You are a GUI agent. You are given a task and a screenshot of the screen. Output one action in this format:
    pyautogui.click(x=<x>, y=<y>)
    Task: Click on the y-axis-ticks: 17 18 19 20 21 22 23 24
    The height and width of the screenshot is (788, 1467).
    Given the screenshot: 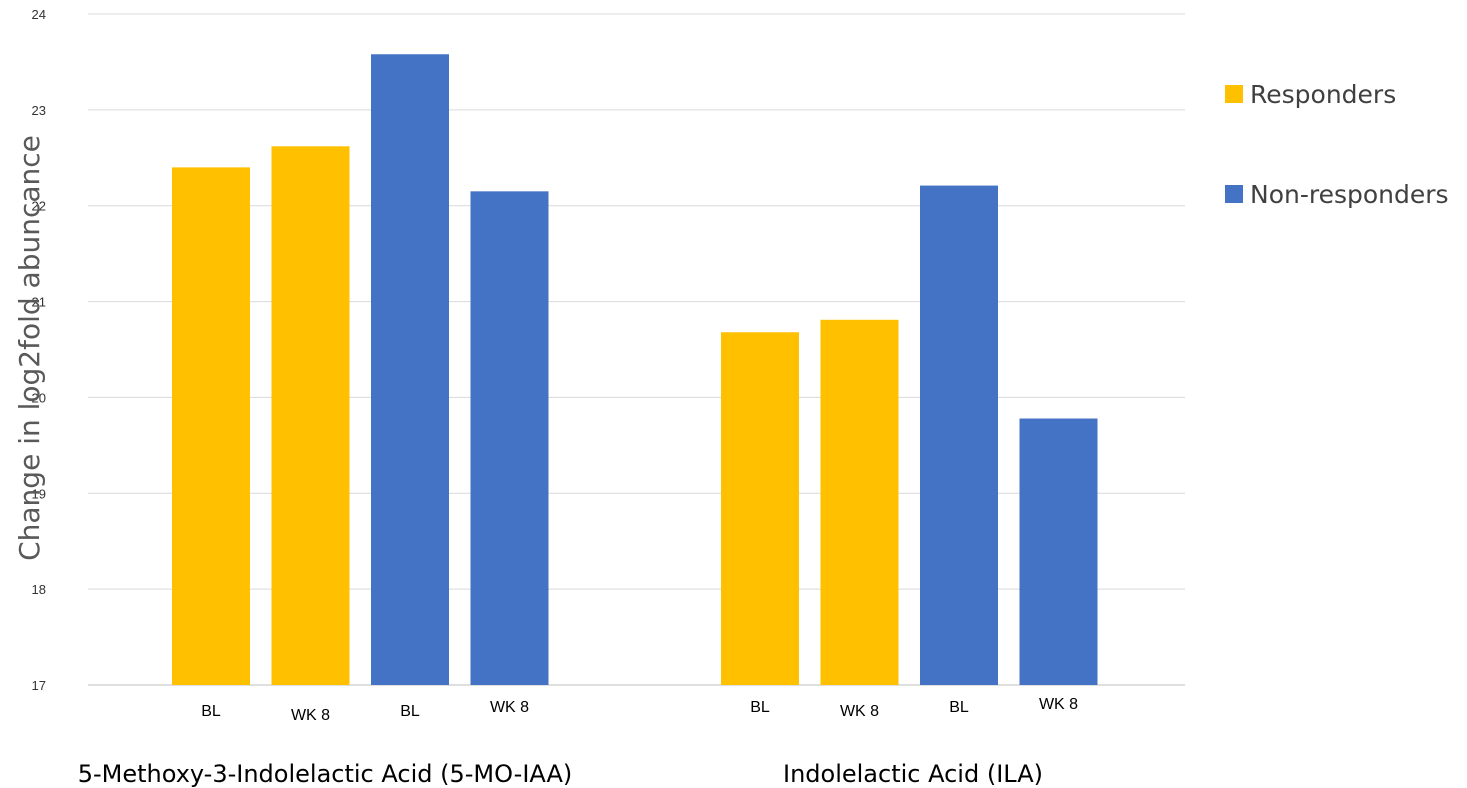 What is the action you would take?
    pyautogui.click(x=39, y=350)
    